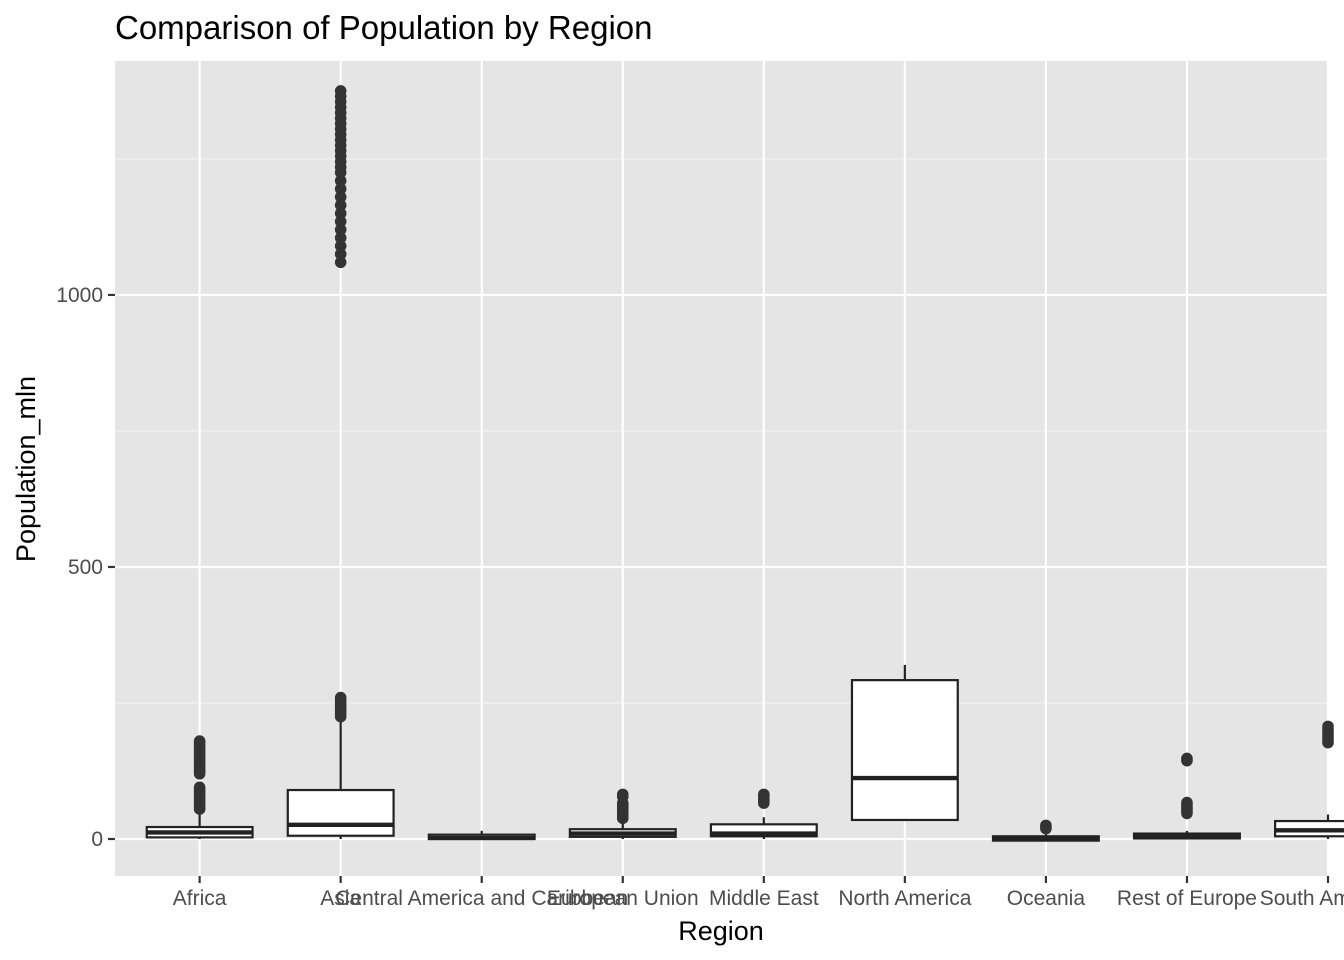 The width and height of the screenshot is (1344, 960). Describe the element at coordinates (721, 931) in the screenshot. I see `x-axis-title: Region` at that location.